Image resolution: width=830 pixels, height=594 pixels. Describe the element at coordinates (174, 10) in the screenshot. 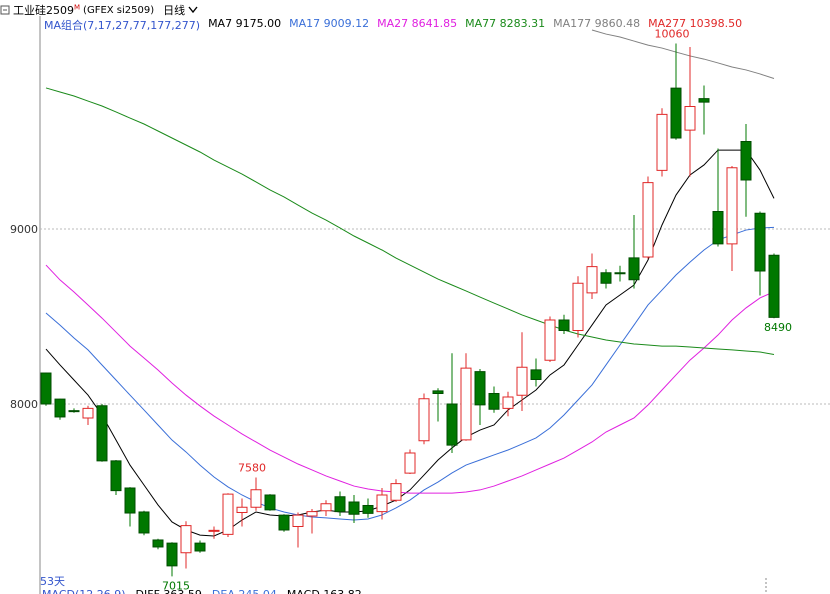

I see `period: 日线` at that location.